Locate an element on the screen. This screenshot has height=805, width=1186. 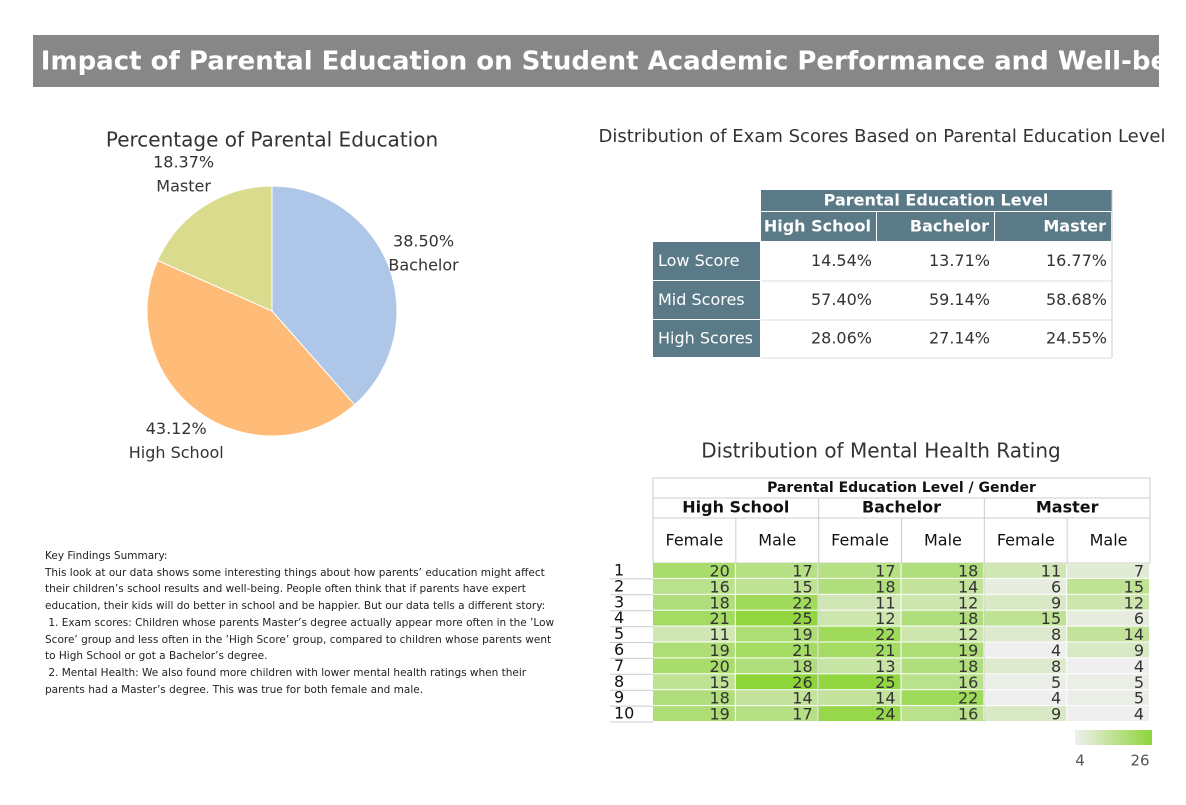
heatmap-cell-label: 17 is located at coordinates (802, 714).